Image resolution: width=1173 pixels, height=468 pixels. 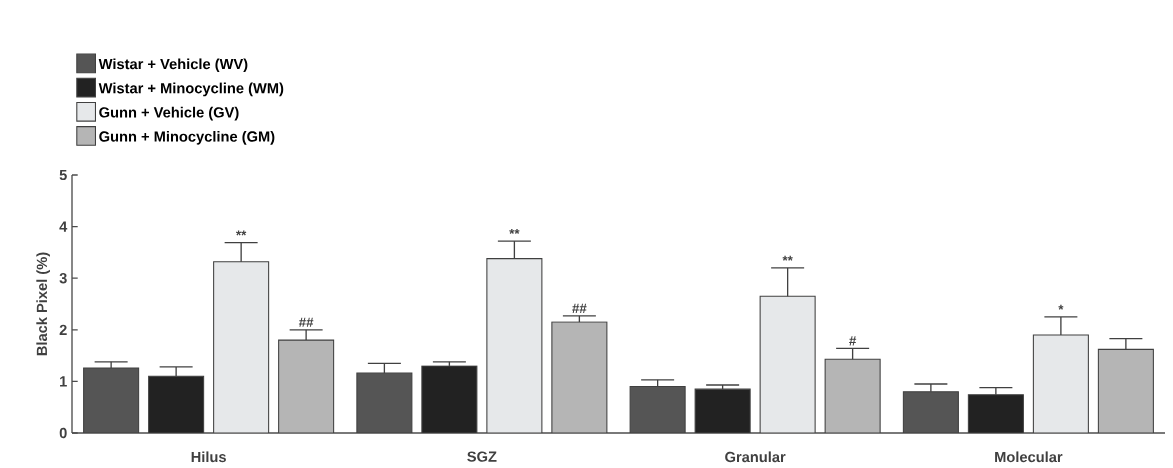 I want to click on y-tick-label: 2, so click(x=63, y=329).